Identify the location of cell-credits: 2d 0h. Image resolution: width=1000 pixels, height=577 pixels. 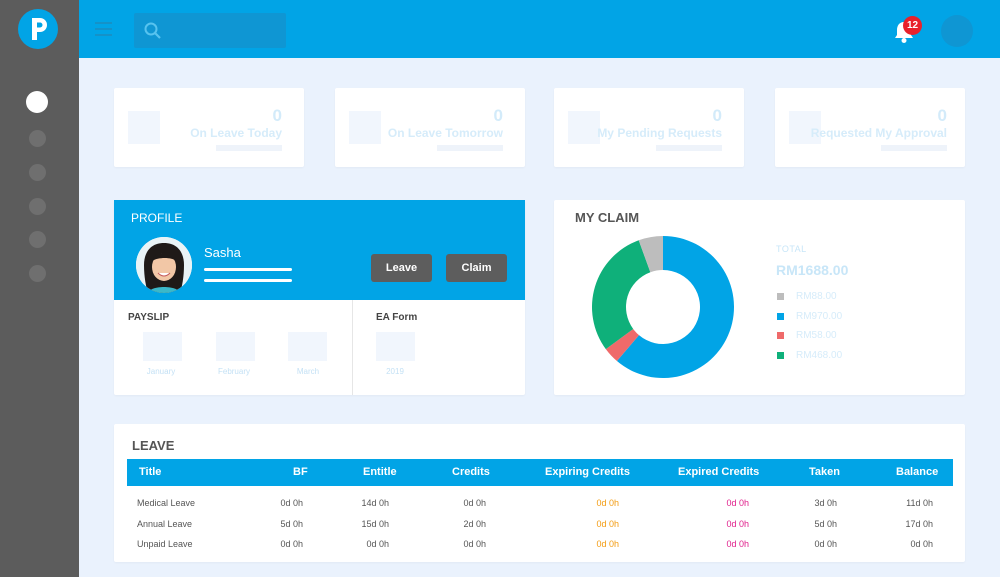
(474, 524).